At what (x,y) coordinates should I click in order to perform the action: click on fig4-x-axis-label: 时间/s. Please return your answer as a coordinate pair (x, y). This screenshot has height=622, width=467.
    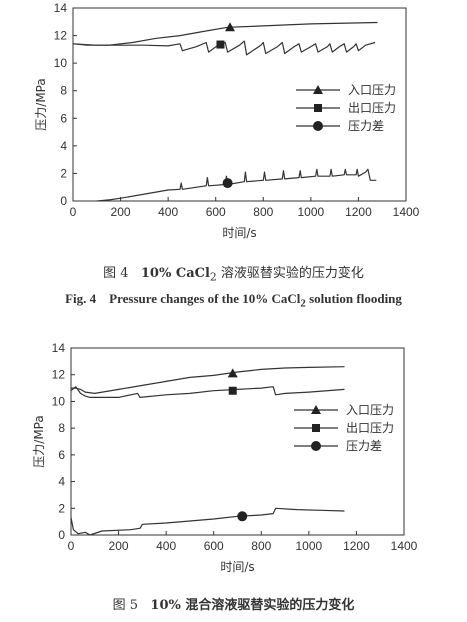
    Looking at the image, I should click on (239, 233).